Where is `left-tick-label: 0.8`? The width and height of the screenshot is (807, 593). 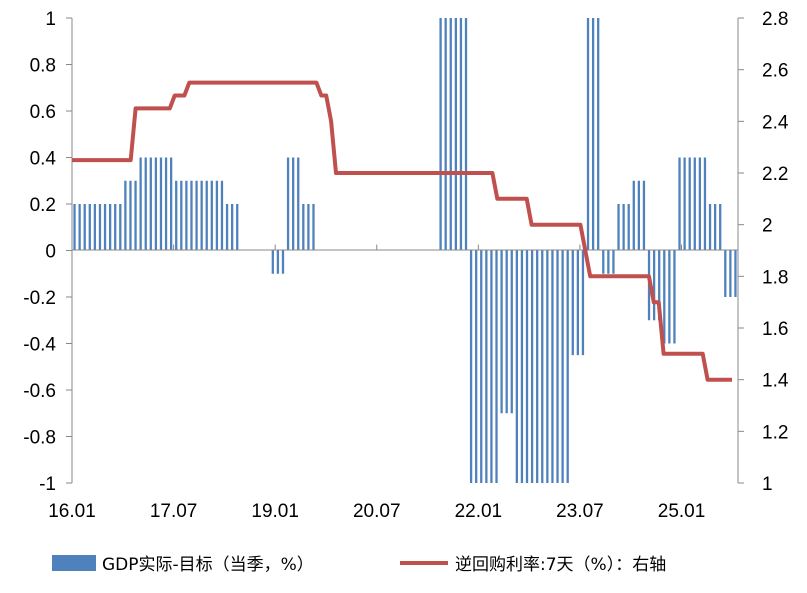
left-tick-label: 0.8 is located at coordinates (43, 66).